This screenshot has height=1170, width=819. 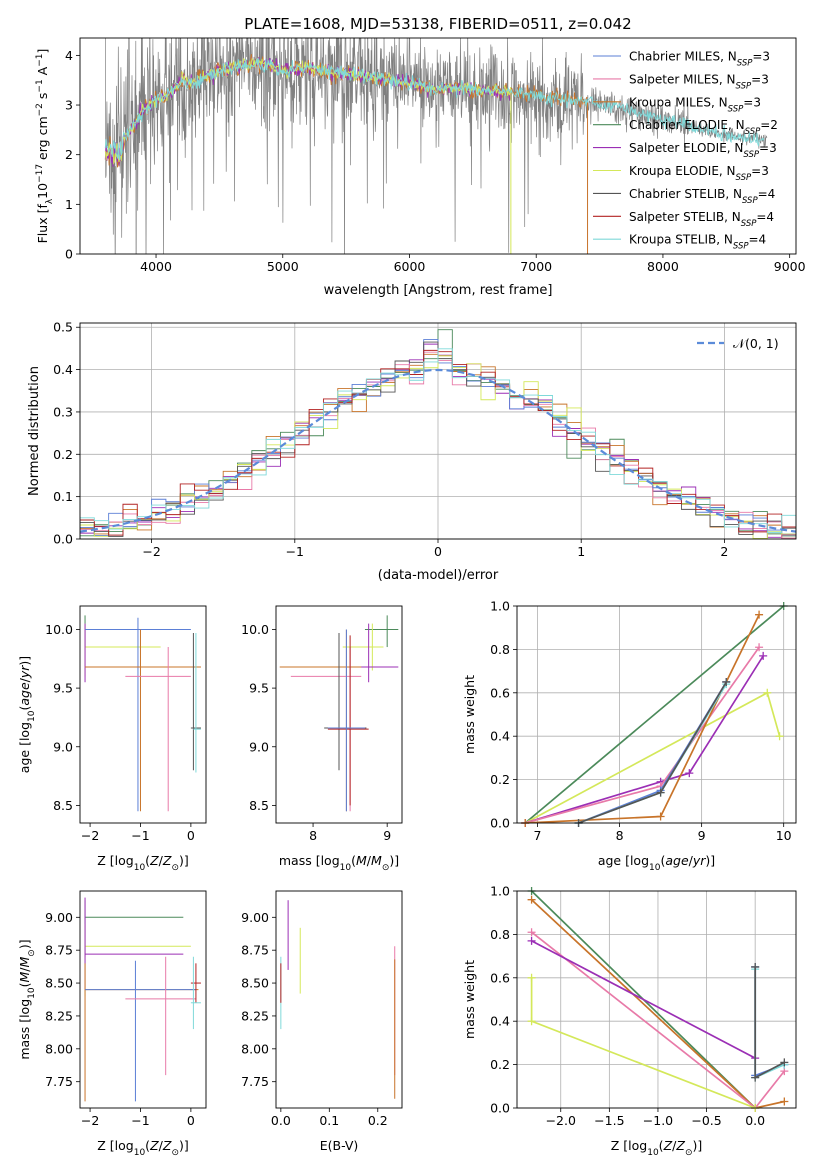 I want to click on residuals-xlabel: (data-model)/error, so click(x=438, y=575).